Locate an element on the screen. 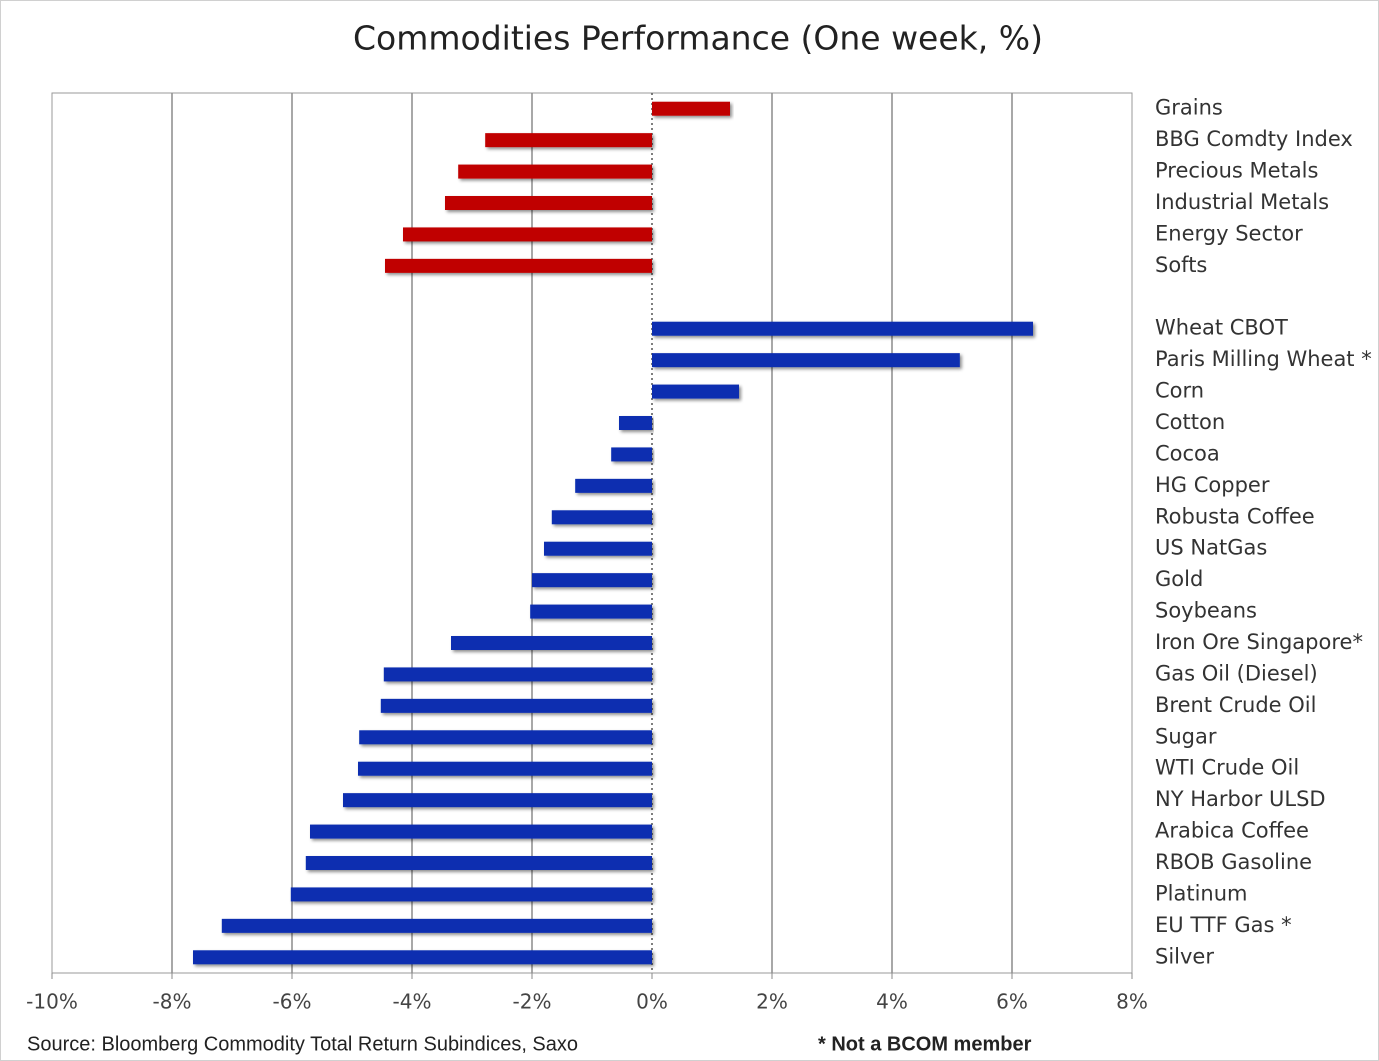  x-tick-label: -4% is located at coordinates (412, 1002).